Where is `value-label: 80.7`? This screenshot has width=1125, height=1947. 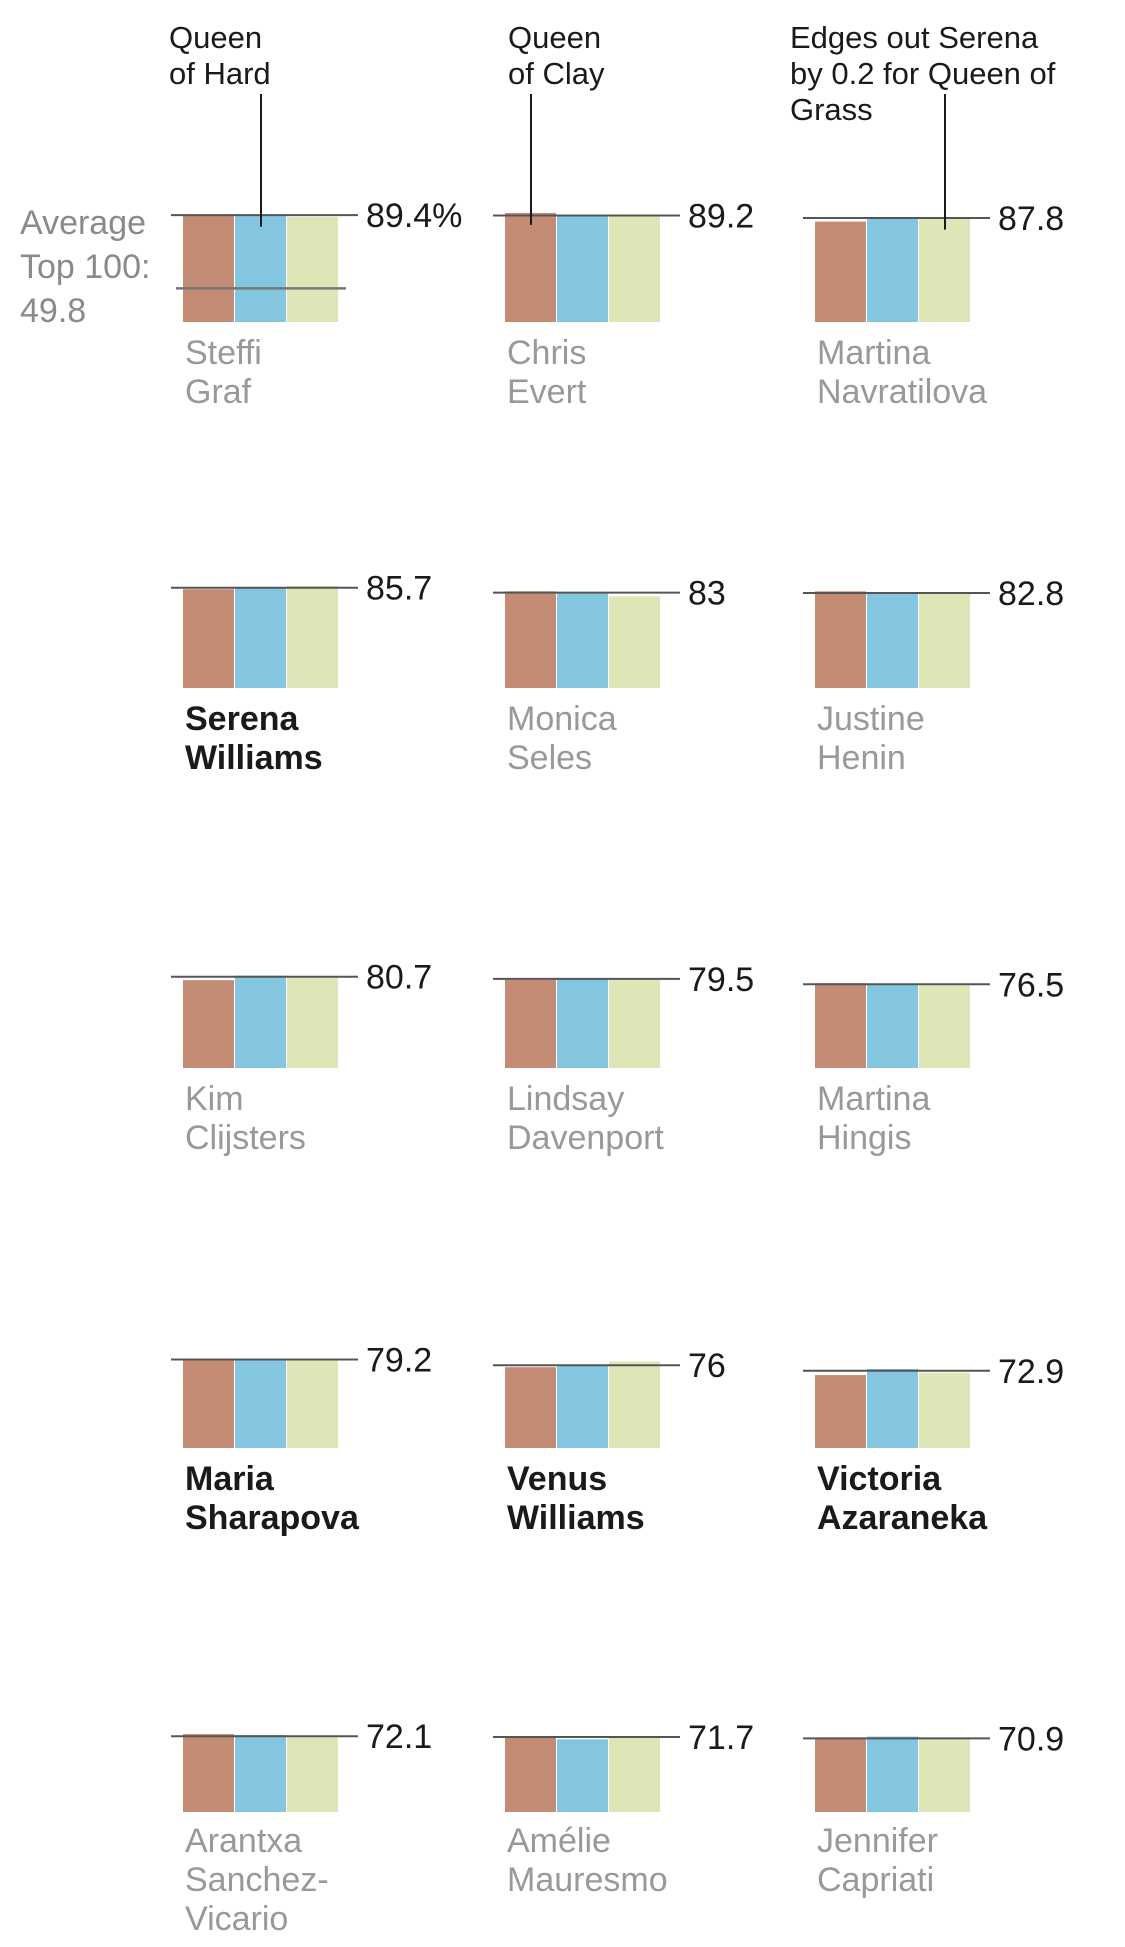 value-label: 80.7 is located at coordinates (399, 978).